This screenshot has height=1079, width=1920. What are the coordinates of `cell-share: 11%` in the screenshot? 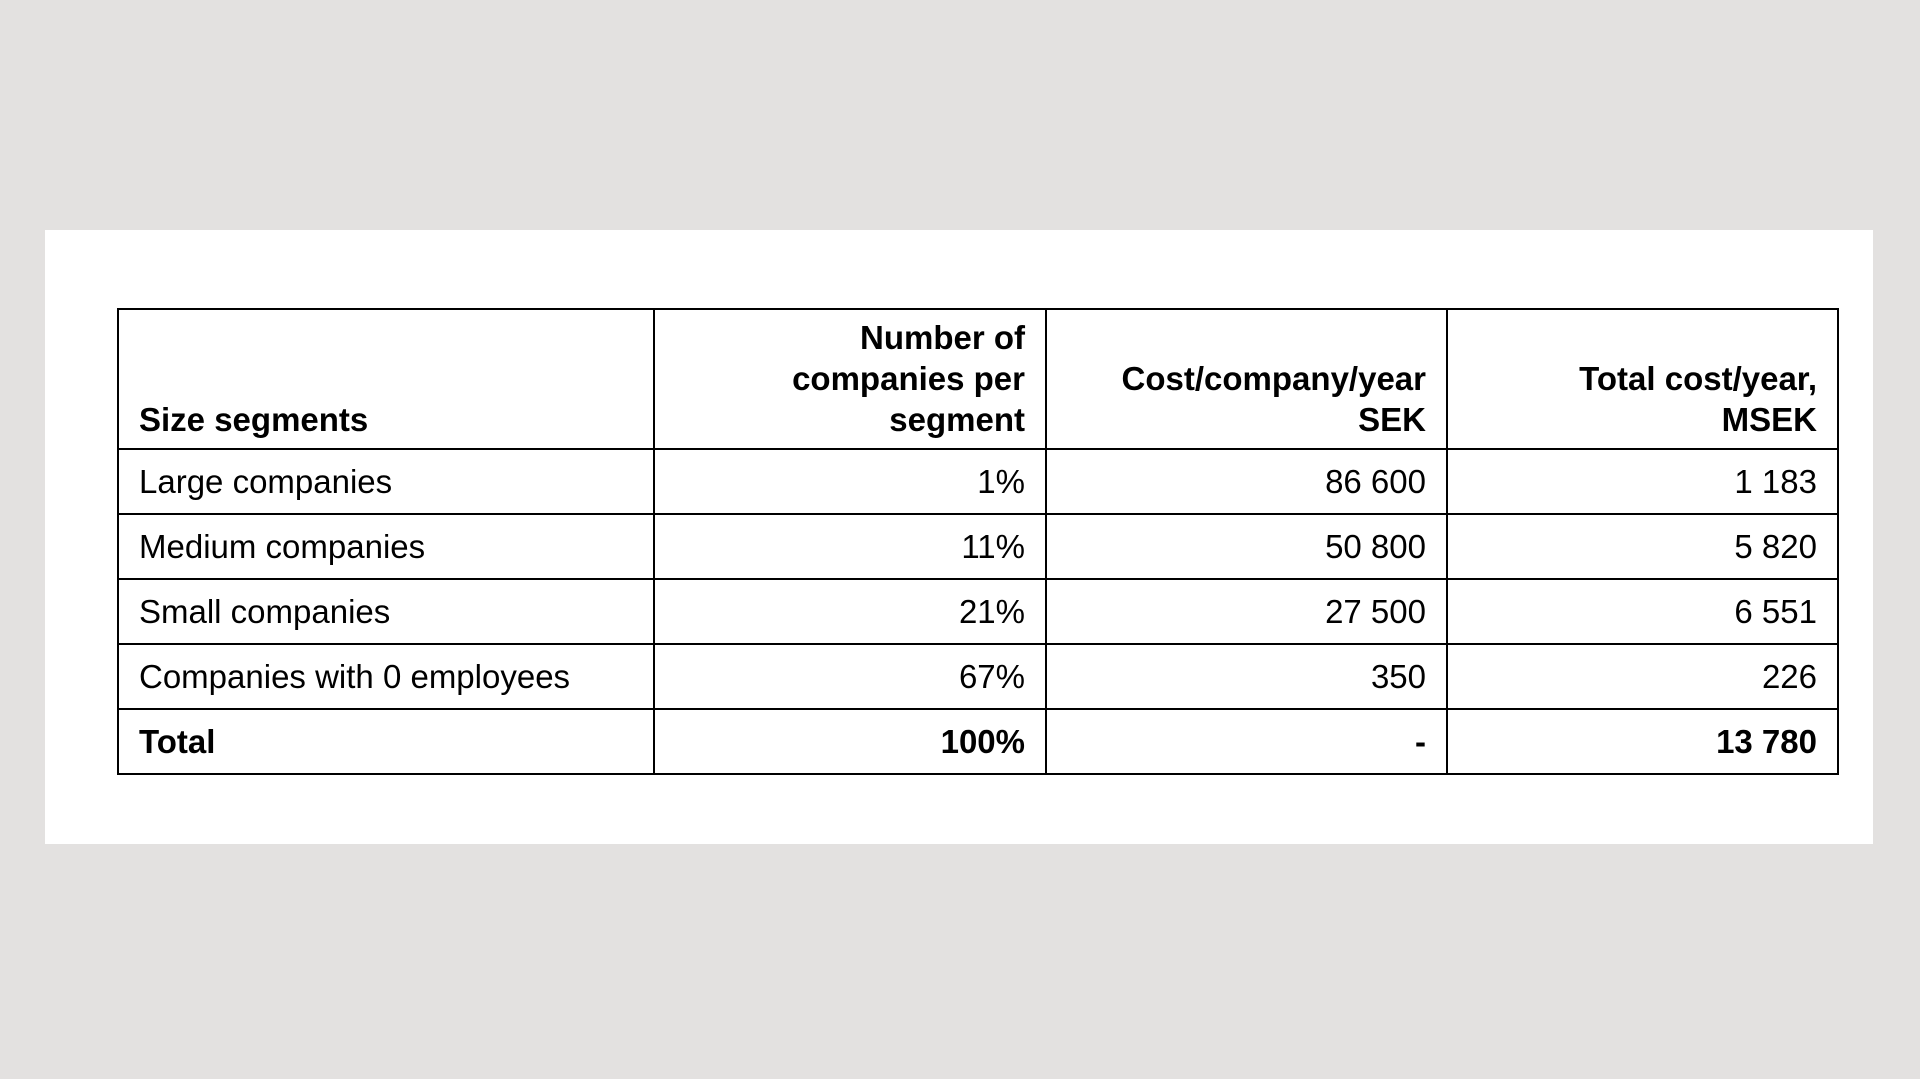 It's located at (850, 546).